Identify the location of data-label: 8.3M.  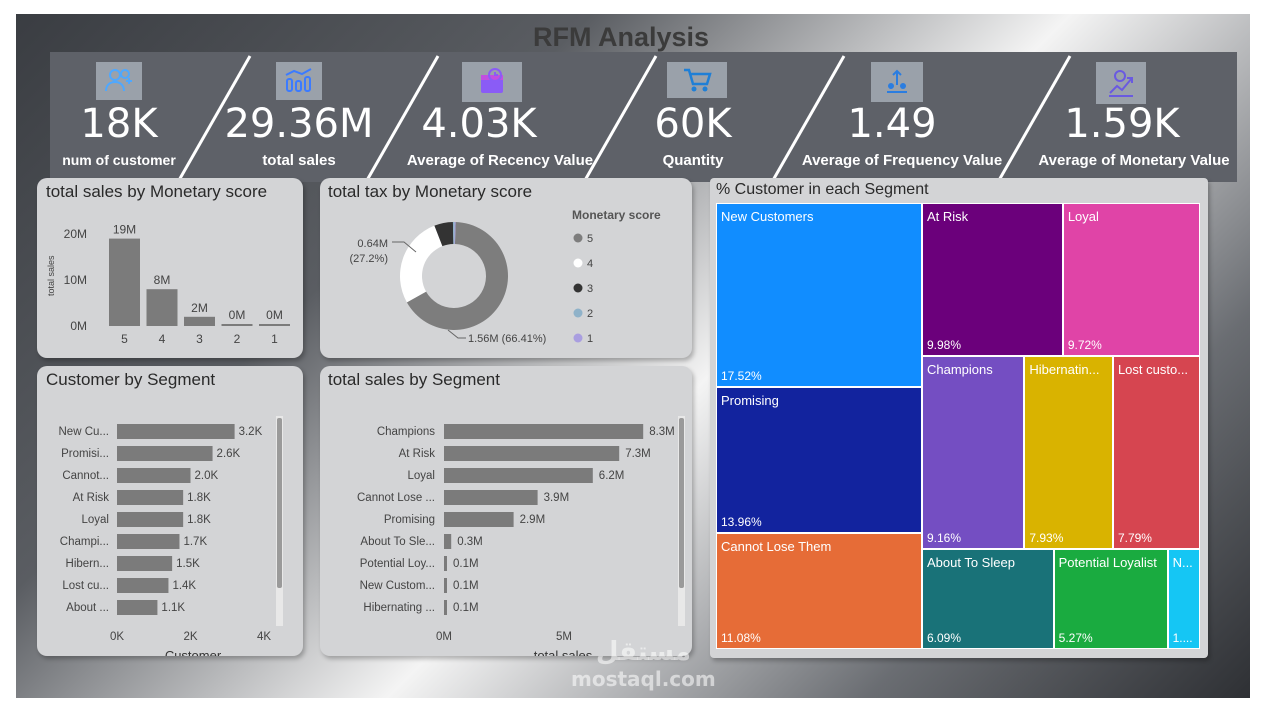
(662, 432).